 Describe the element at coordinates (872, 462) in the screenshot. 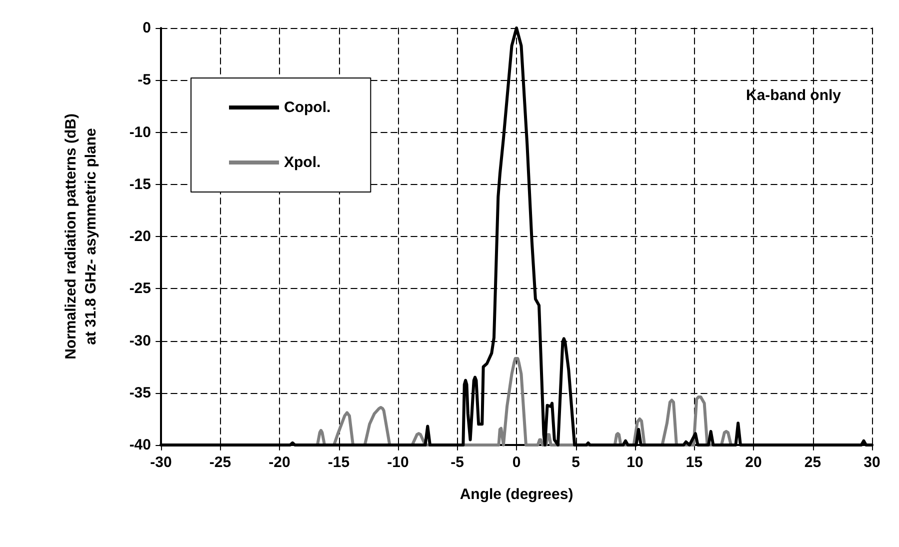

I see `x-tick-label: 30` at that location.